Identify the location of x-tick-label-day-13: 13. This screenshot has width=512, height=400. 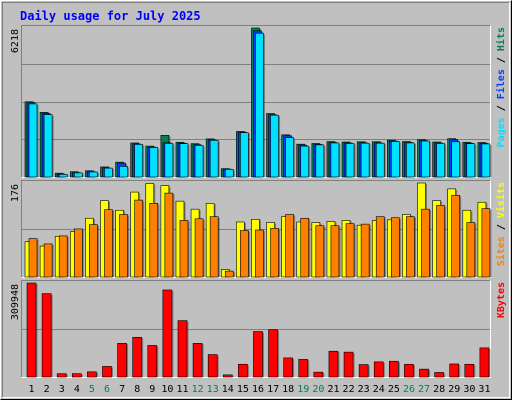
(213, 389).